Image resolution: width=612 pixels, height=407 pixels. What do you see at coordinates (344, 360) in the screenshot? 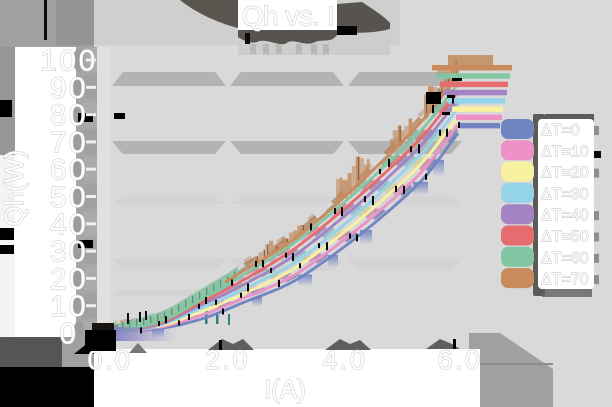
I see `svg-text: 4.0` at bounding box center [344, 360].